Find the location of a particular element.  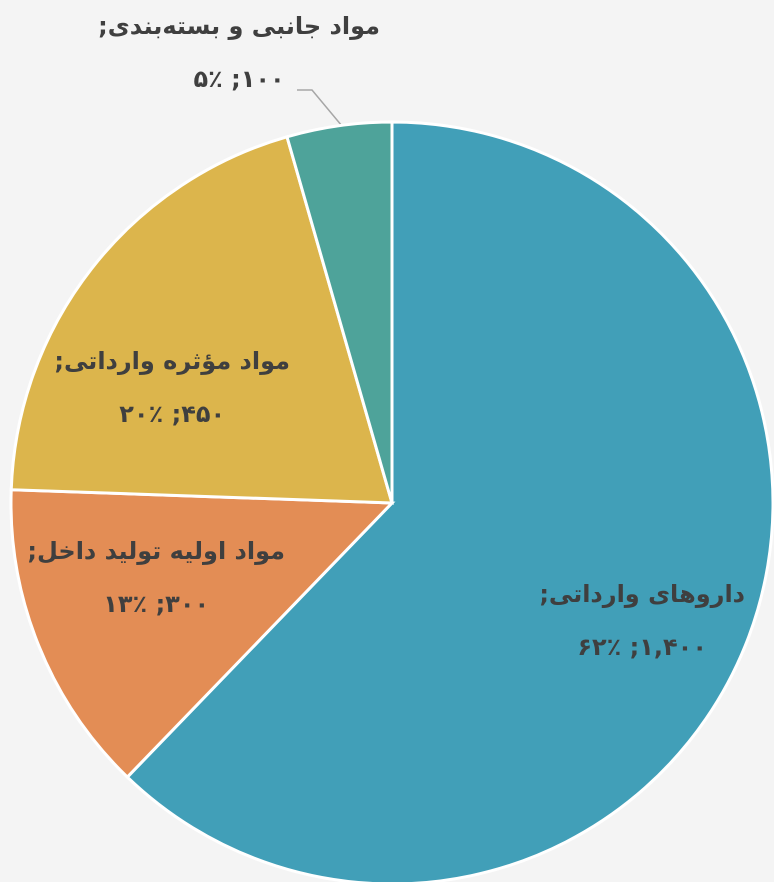

percent-label: ۶۲٪ is located at coordinates (599, 647).